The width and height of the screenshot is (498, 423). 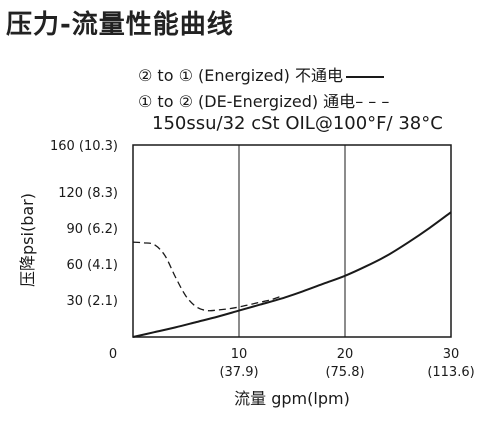 What do you see at coordinates (239, 354) in the screenshot?
I see `x-tick-label: 10` at bounding box center [239, 354].